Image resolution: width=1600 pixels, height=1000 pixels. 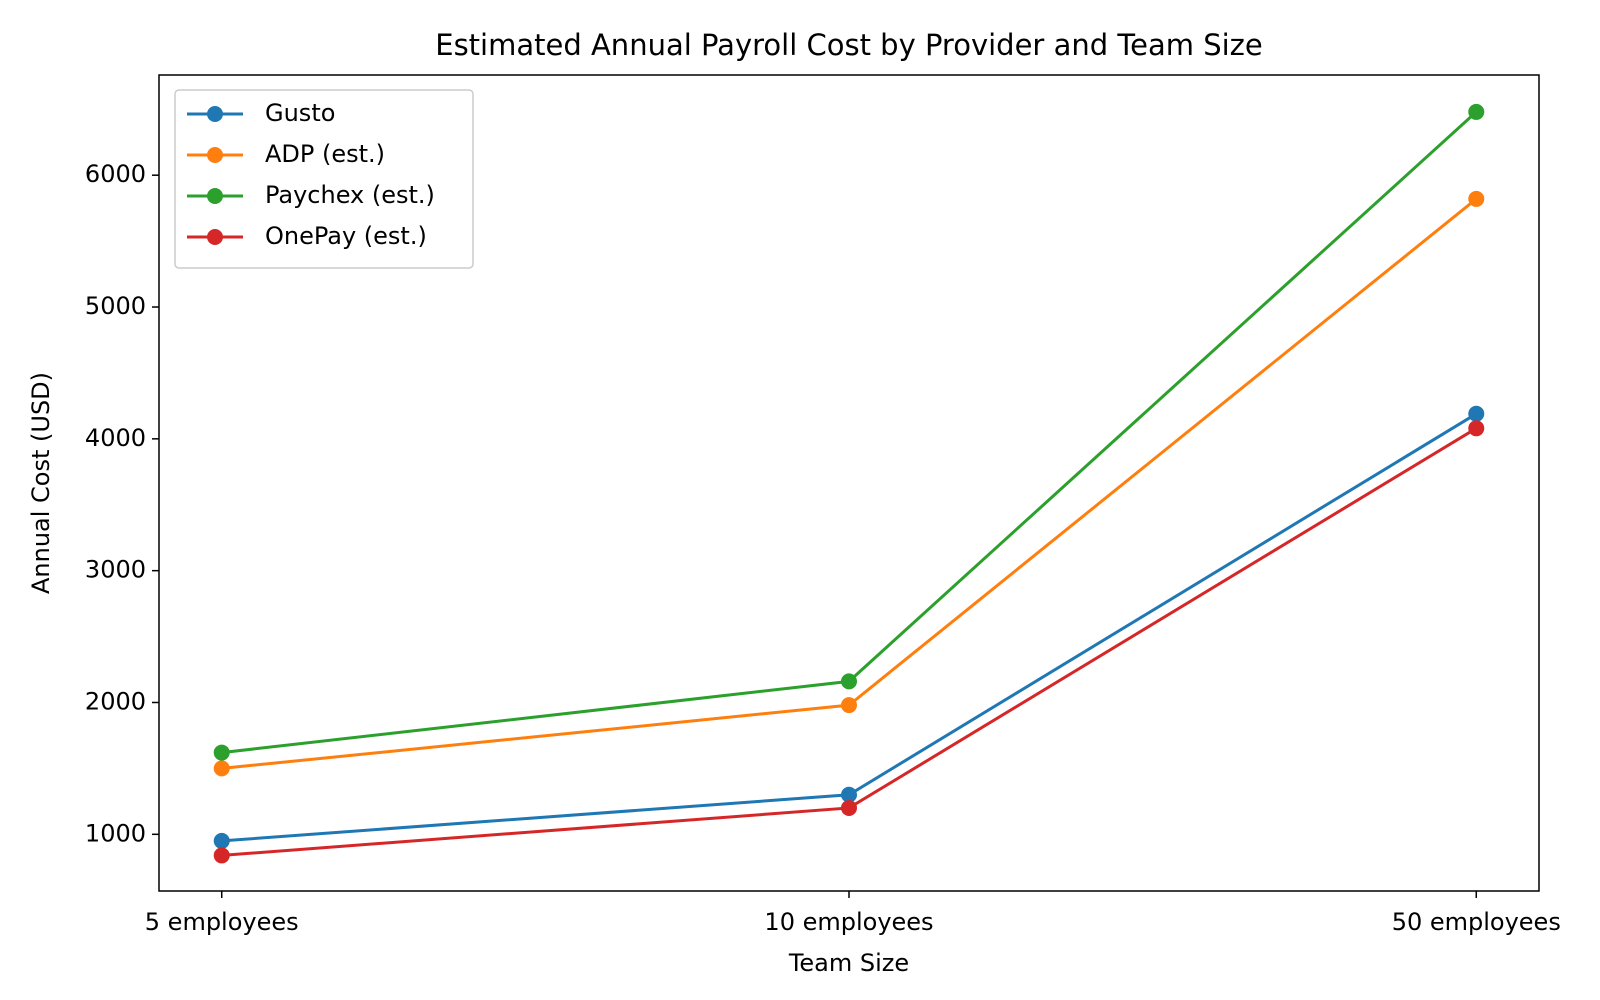 I want to click on y-tick-label: 2000, so click(x=115, y=701).